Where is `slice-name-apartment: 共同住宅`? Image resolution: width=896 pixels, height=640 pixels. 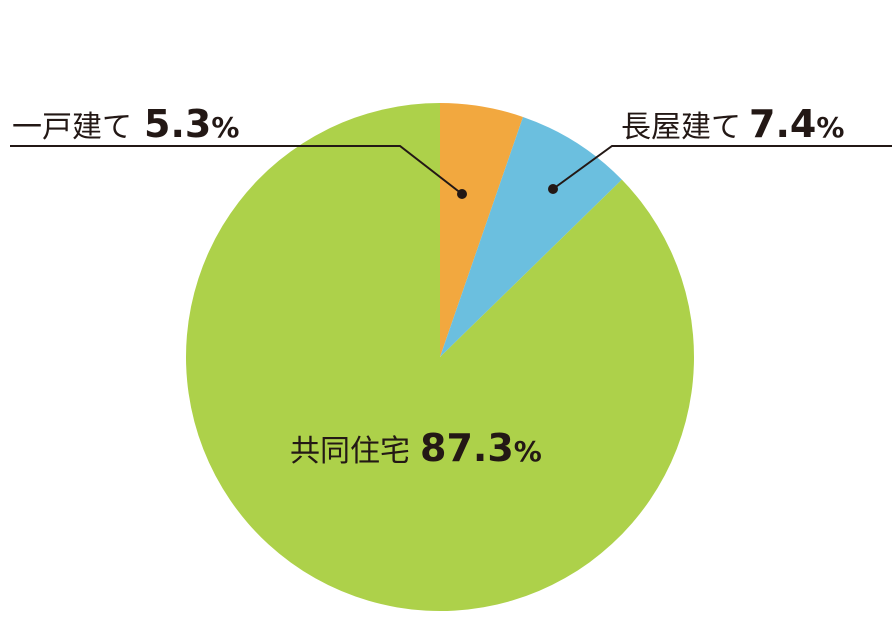
slice-name-apartment: 共同住宅 is located at coordinates (350, 451).